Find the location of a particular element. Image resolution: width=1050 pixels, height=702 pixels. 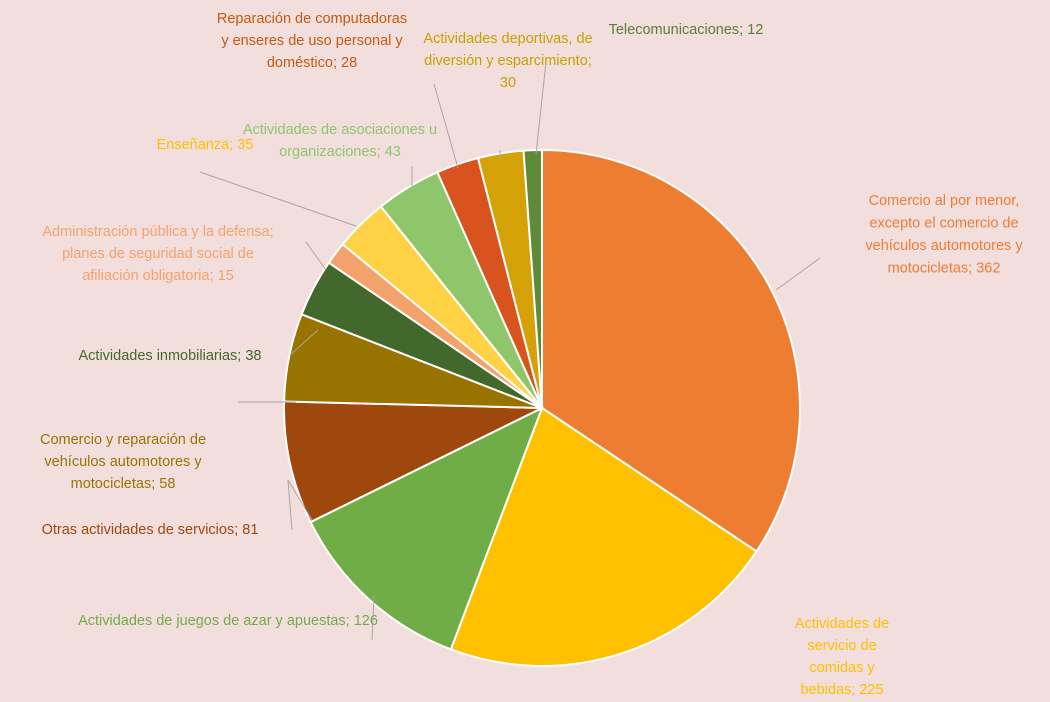

data-label-line: motocicletas; 362 is located at coordinates (944, 269).